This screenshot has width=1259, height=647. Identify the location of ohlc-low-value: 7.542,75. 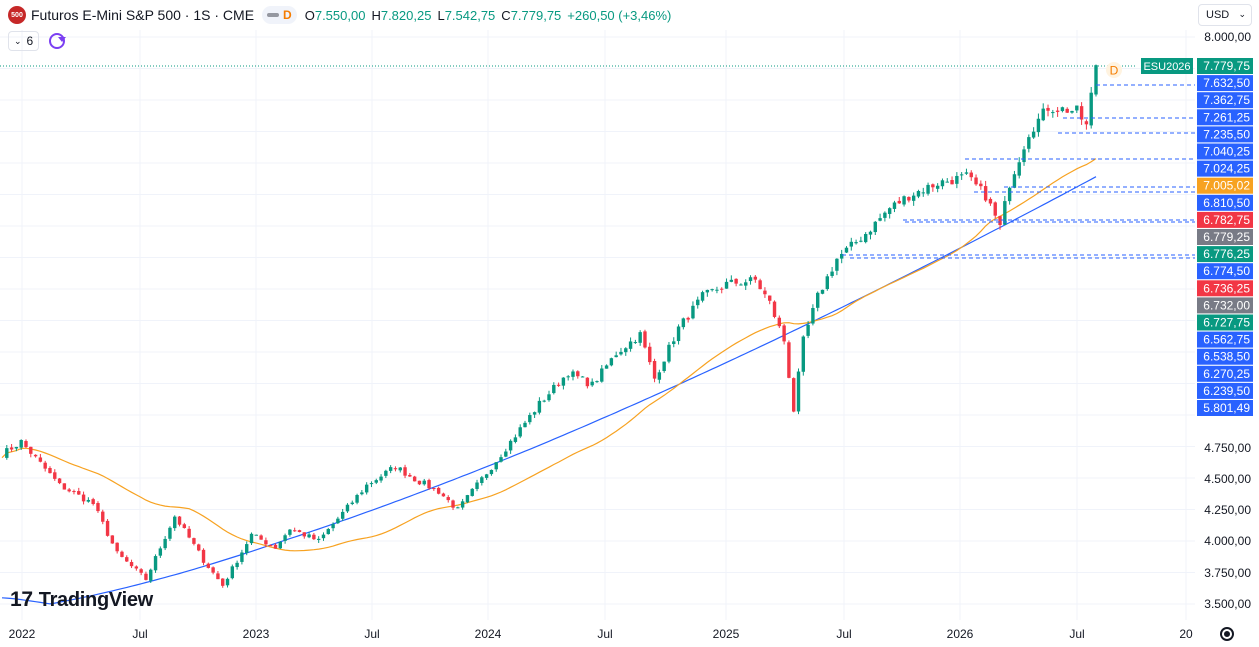
(470, 15).